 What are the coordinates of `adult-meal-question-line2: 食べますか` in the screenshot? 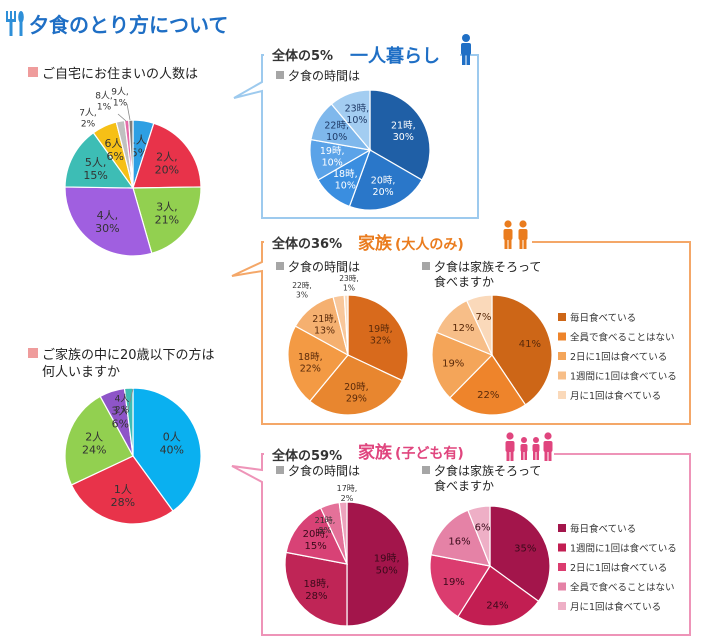 It's located at (464, 281).